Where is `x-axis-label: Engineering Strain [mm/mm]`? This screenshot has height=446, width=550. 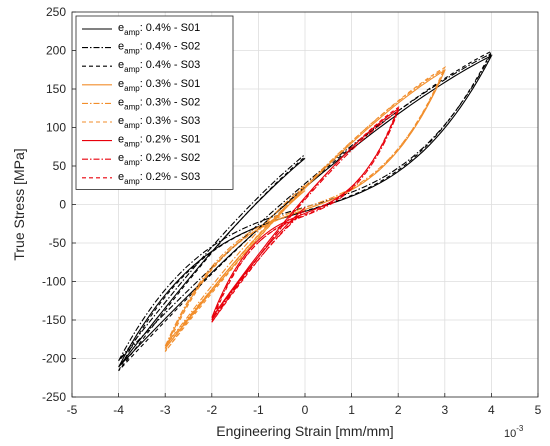
x-axis-label: Engineering Strain [mm/mm] is located at coordinates (304, 431).